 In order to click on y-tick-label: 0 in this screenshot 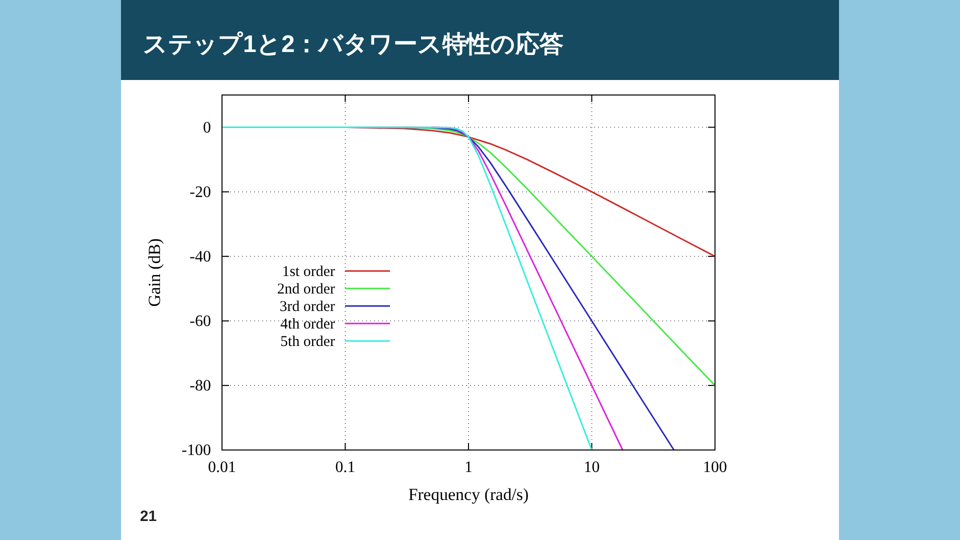, I will do `click(207, 127)`.